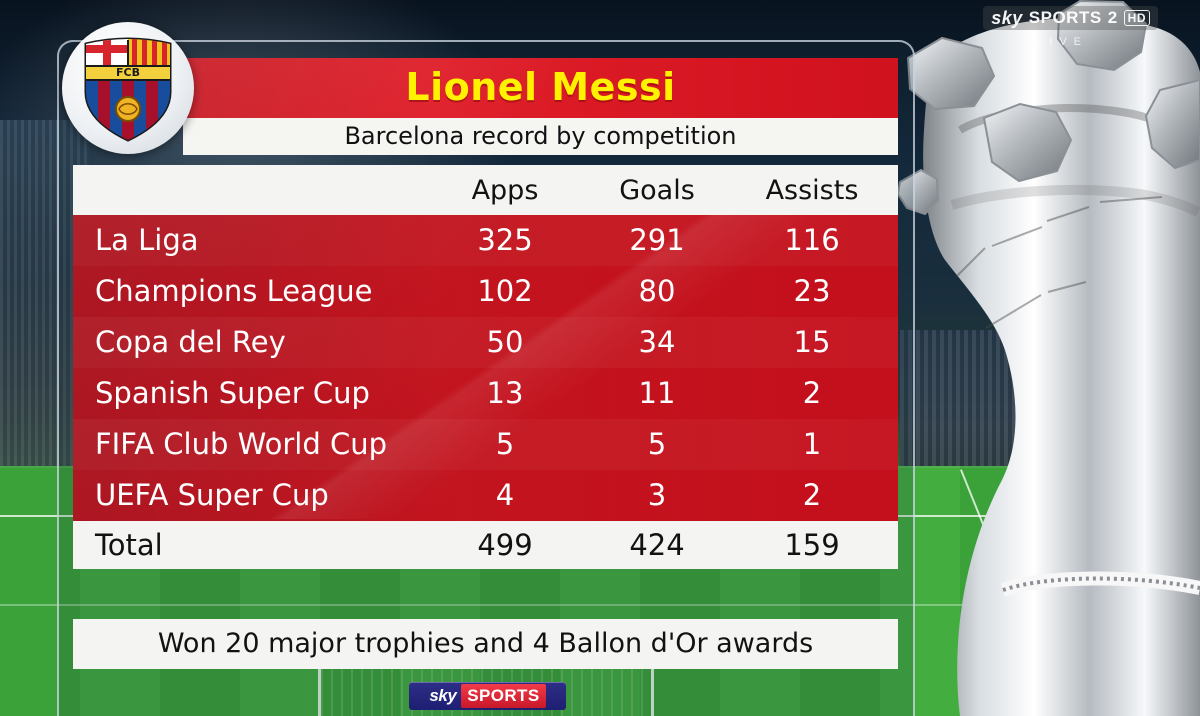  What do you see at coordinates (505, 240) in the screenshot?
I see `apps-value: 325` at bounding box center [505, 240].